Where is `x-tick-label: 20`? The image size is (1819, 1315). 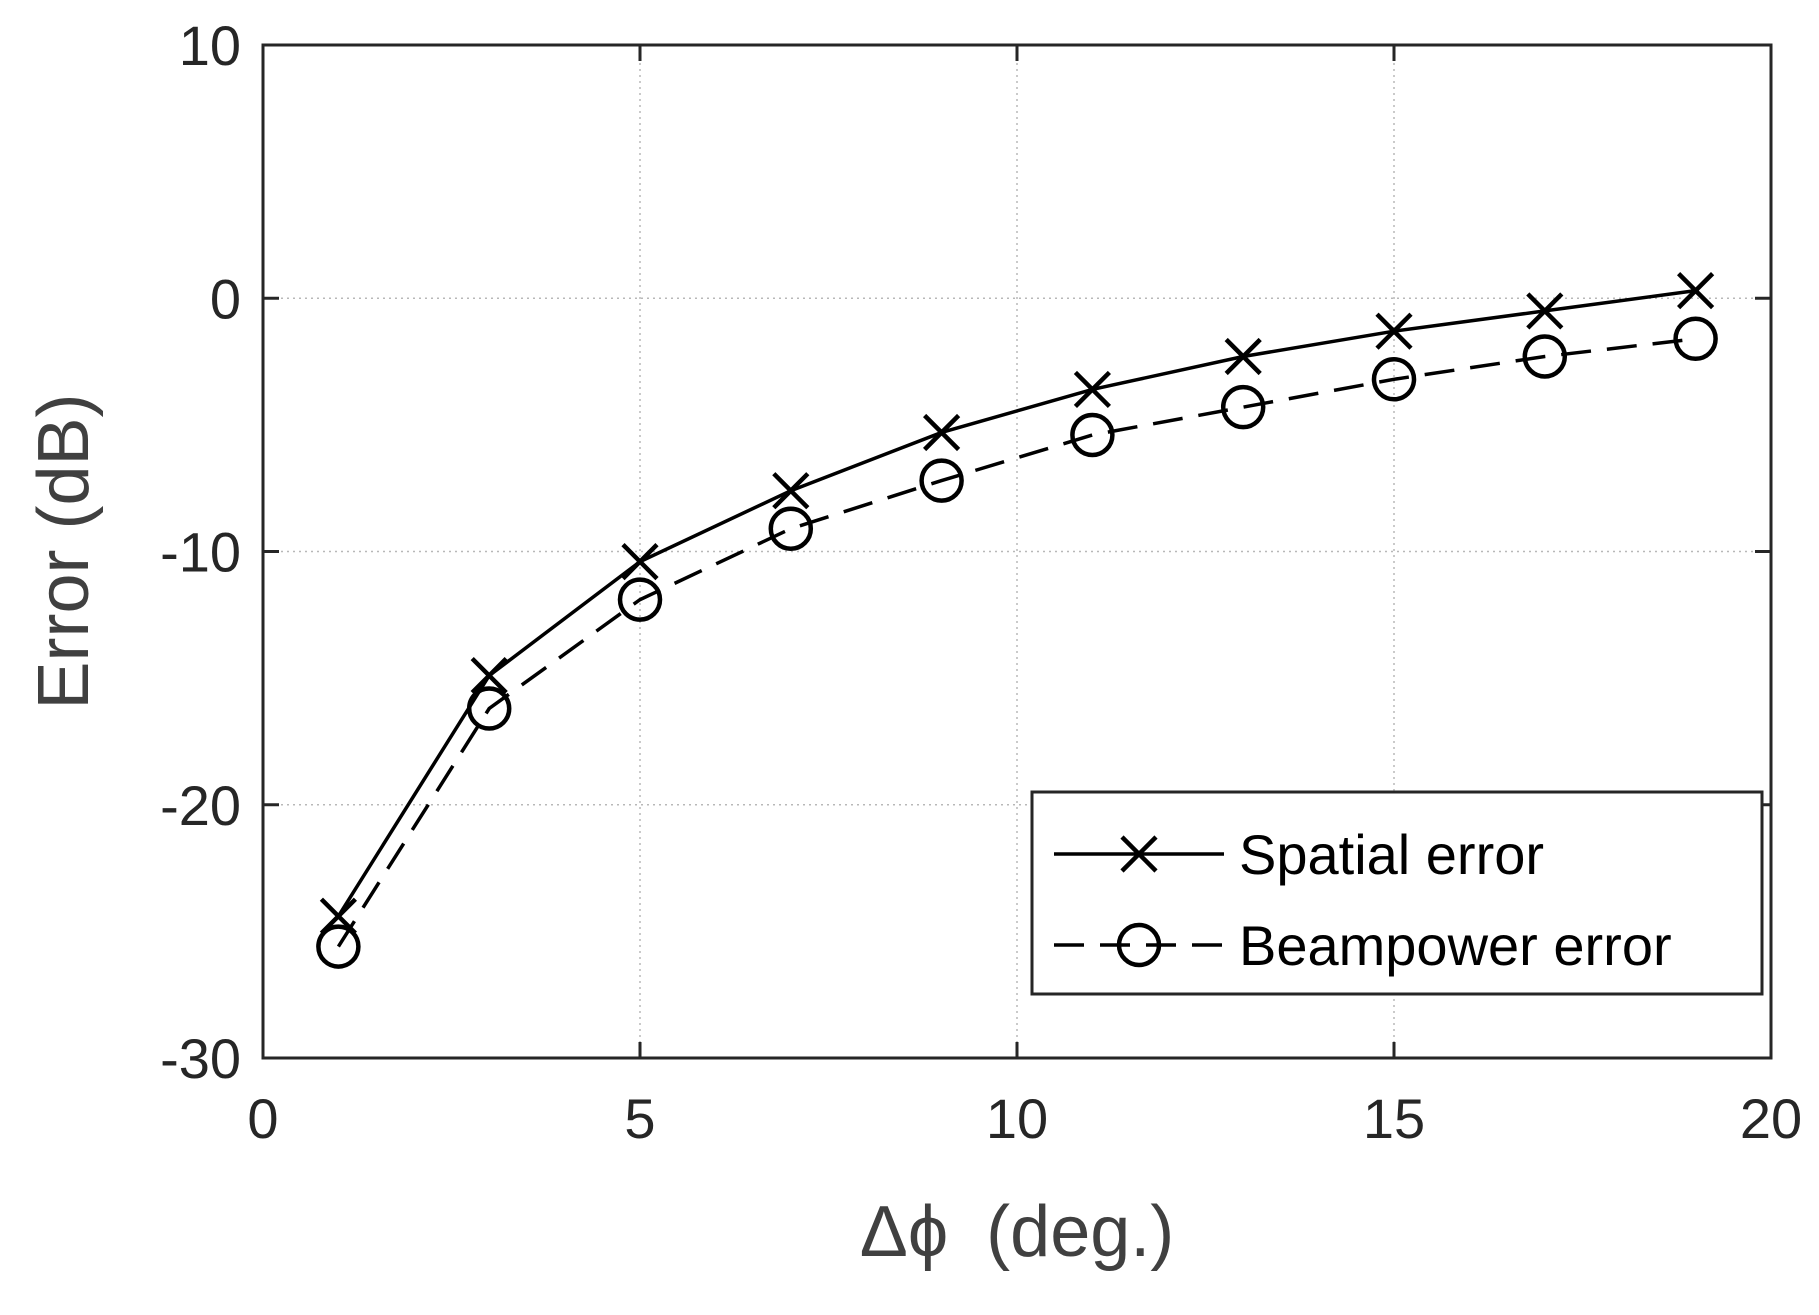 x-tick-label: 20 is located at coordinates (1771, 1118).